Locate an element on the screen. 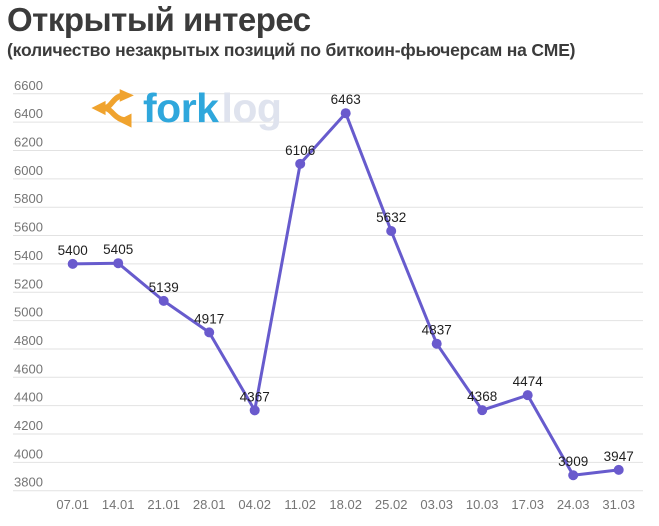 This screenshot has height=526, width=659. fork-arrows-icon is located at coordinates (112, 108).